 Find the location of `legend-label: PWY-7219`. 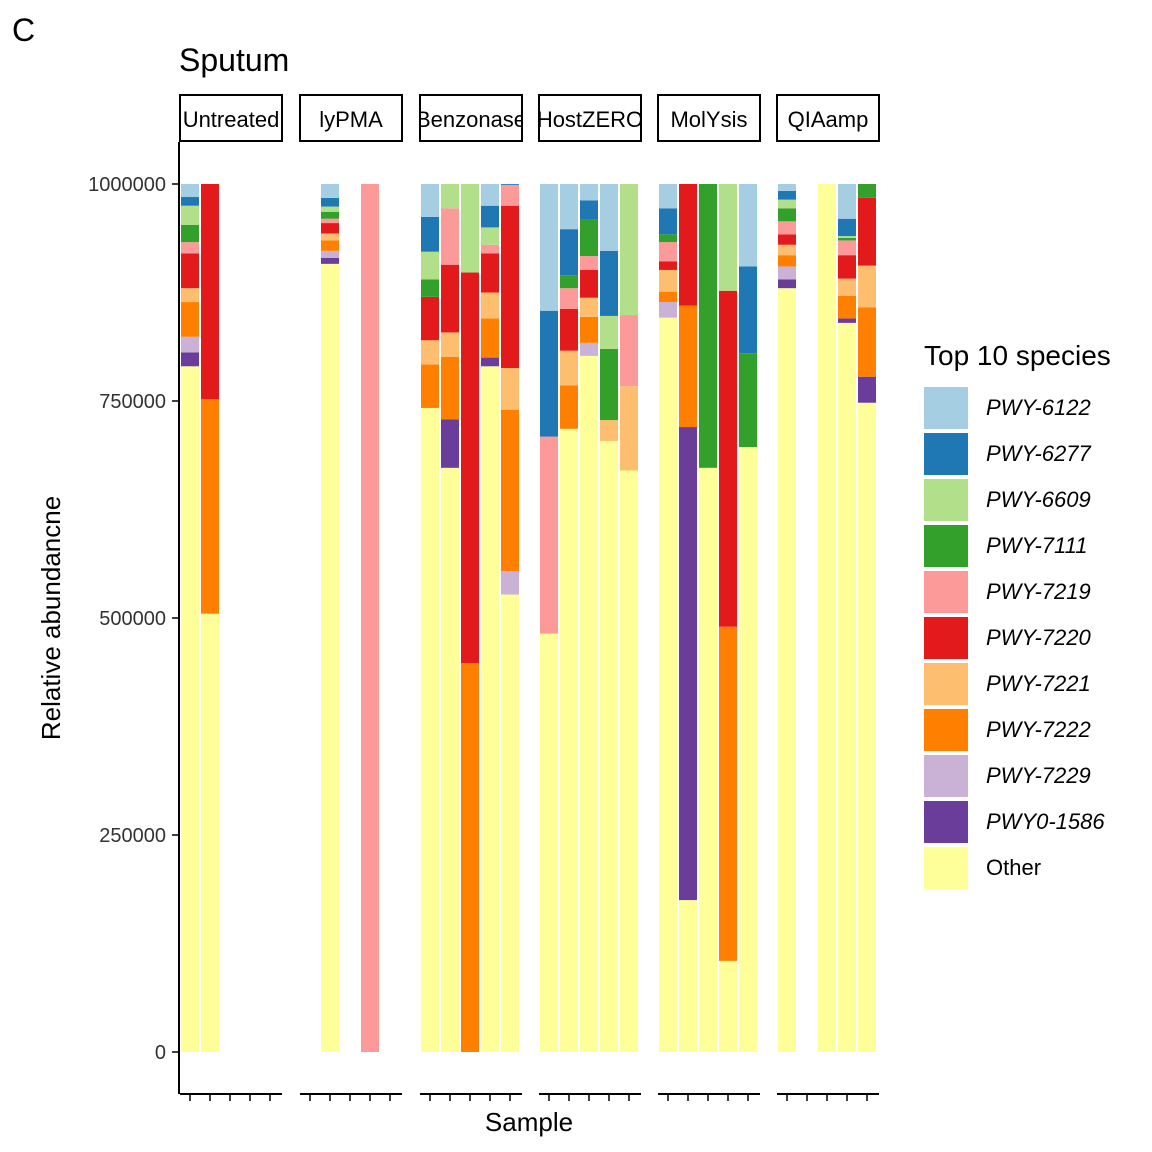

legend-label: PWY-7219 is located at coordinates (1038, 591).